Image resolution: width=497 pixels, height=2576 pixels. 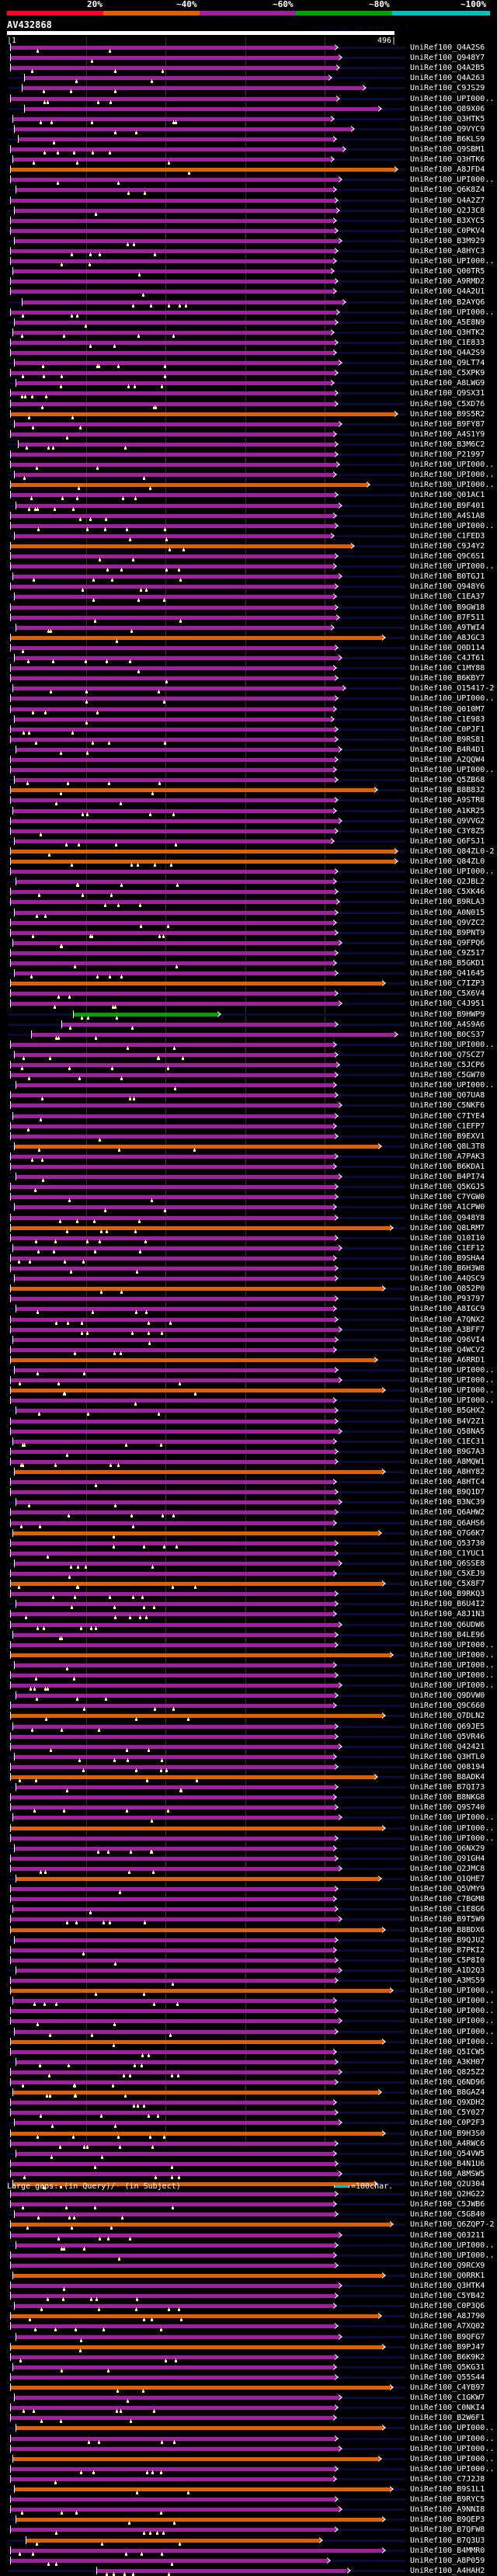 What do you see at coordinates (447, 1574) in the screenshot?
I see `hit-label: UniRef100_C5XEJ9` at bounding box center [447, 1574].